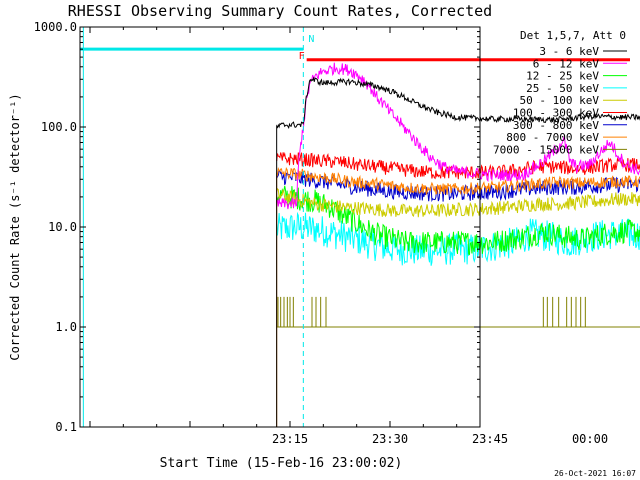 This screenshot has height=480, width=640. Describe the element at coordinates (458, 220) in the screenshot. I see `series-12-25-kev` at that location.